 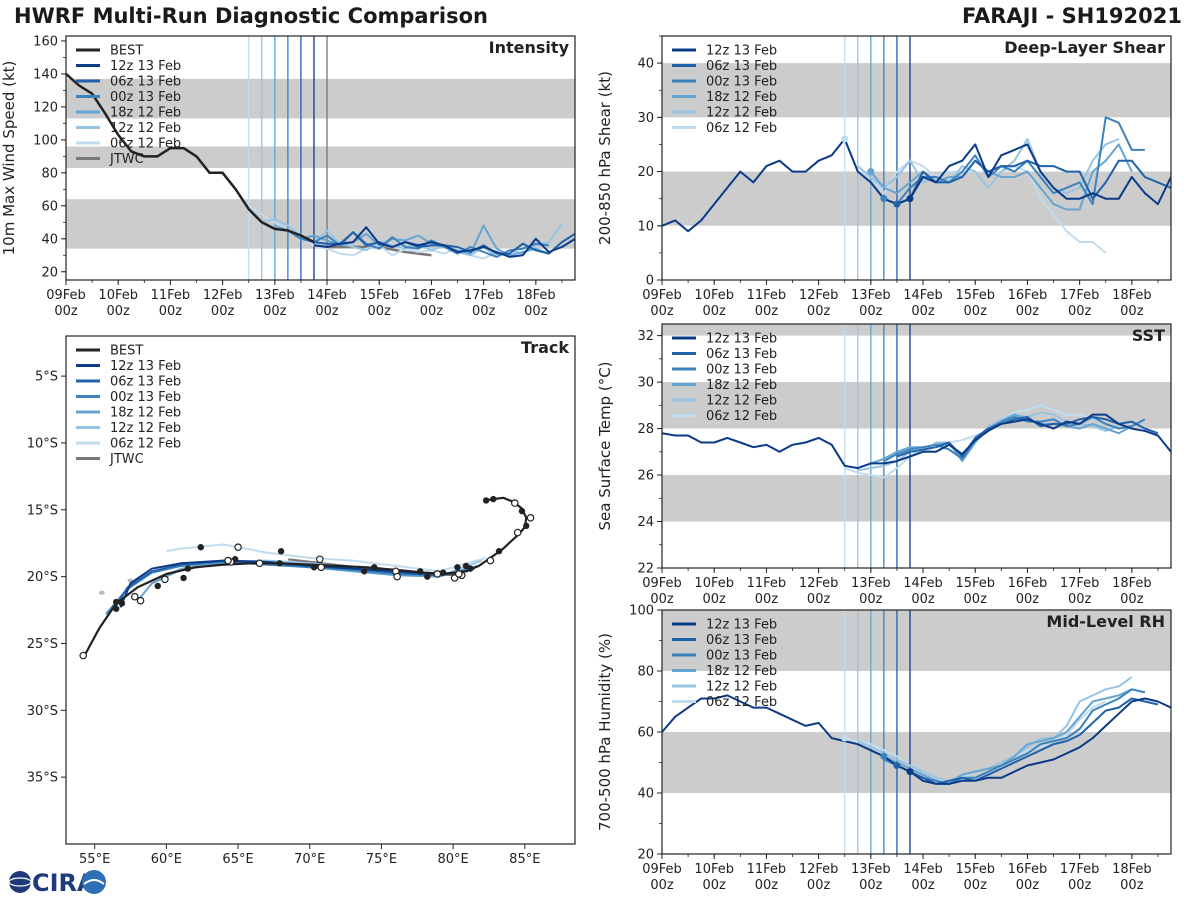 What do you see at coordinates (118, 303) in the screenshot?
I see `intensity-xtick-label: 10Feb 00z` at bounding box center [118, 303].